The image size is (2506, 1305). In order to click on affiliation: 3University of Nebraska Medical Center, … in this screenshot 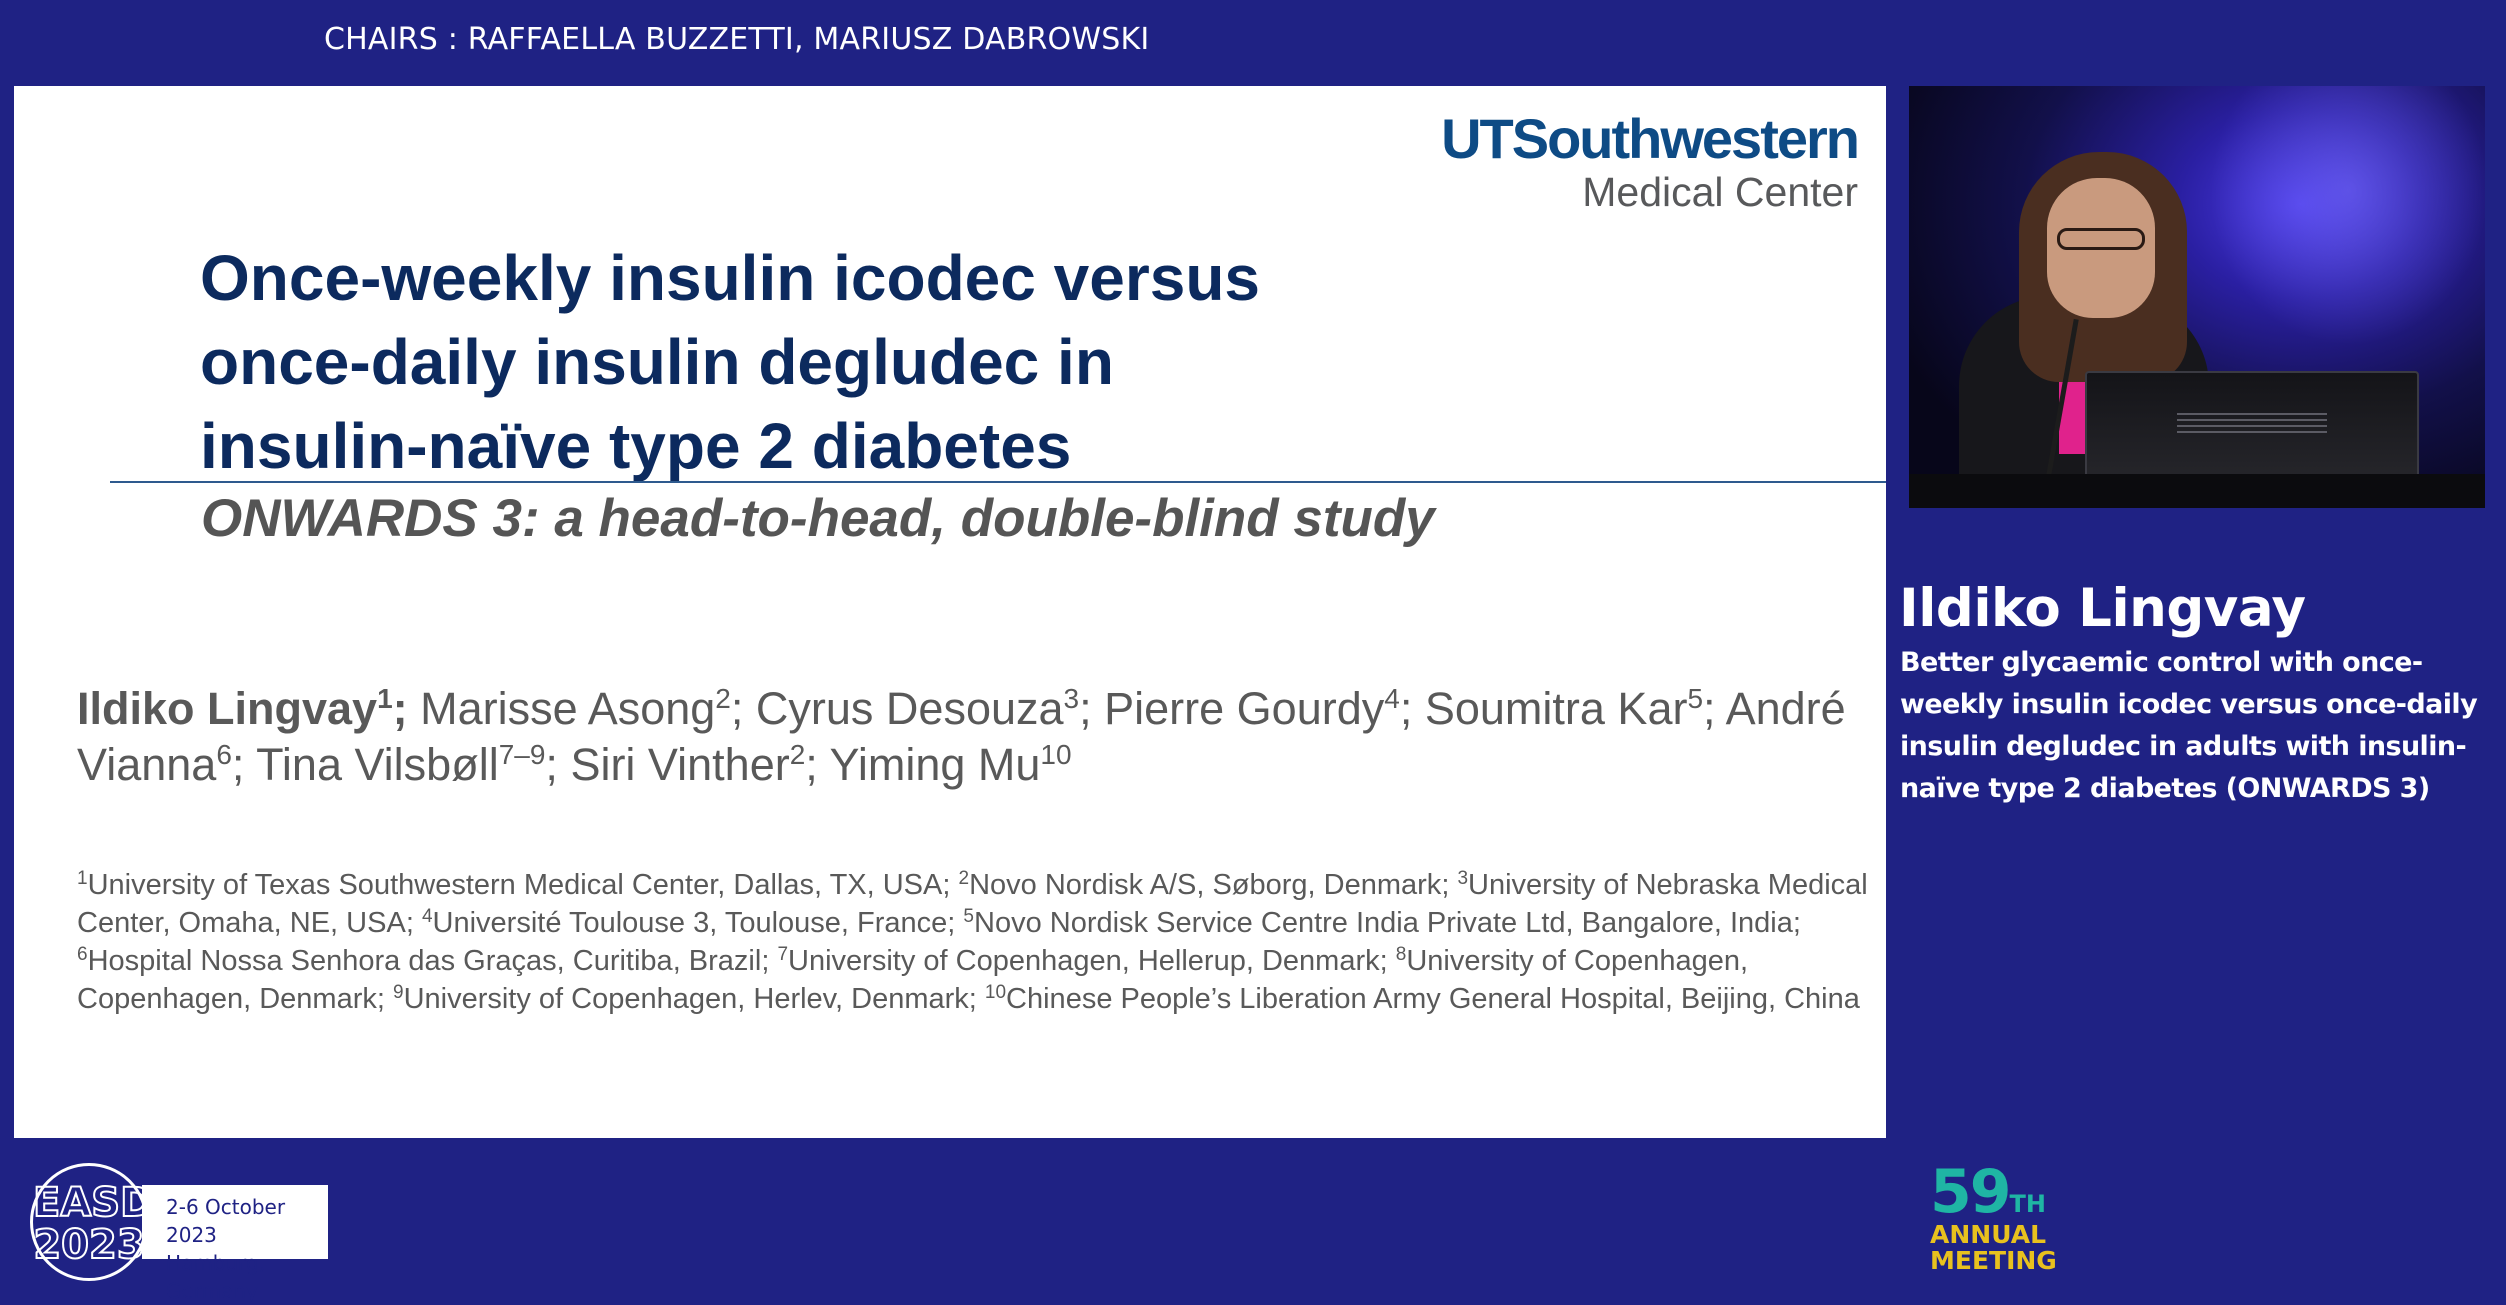, I will do `click(972, 904)`.